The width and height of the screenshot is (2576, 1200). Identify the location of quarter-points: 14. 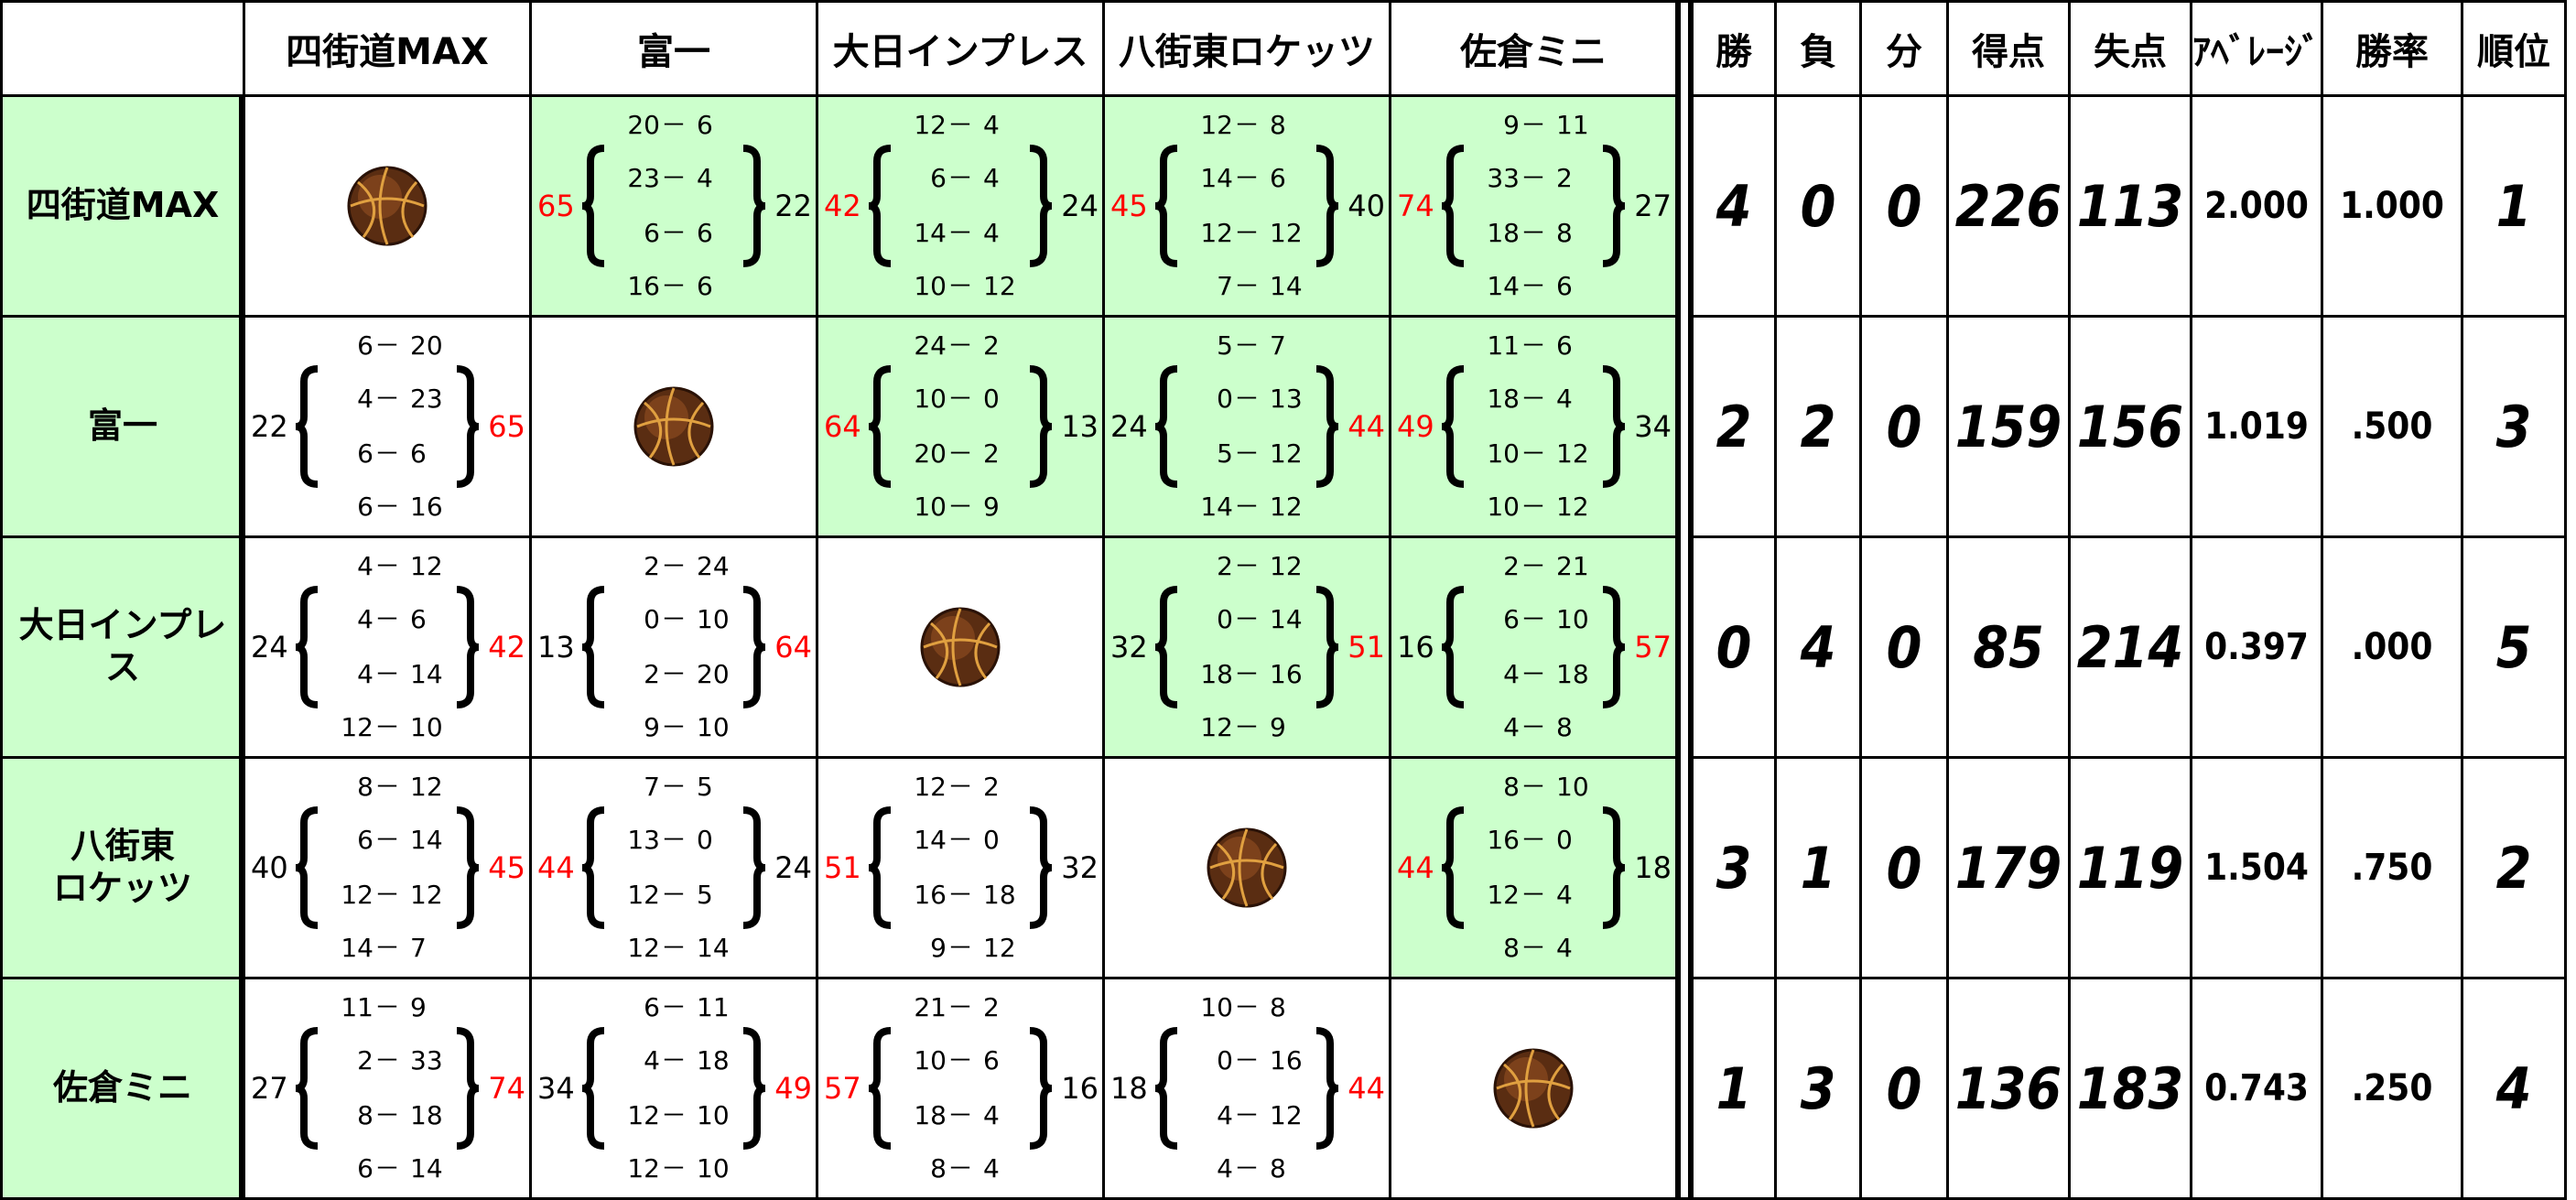
(427, 674).